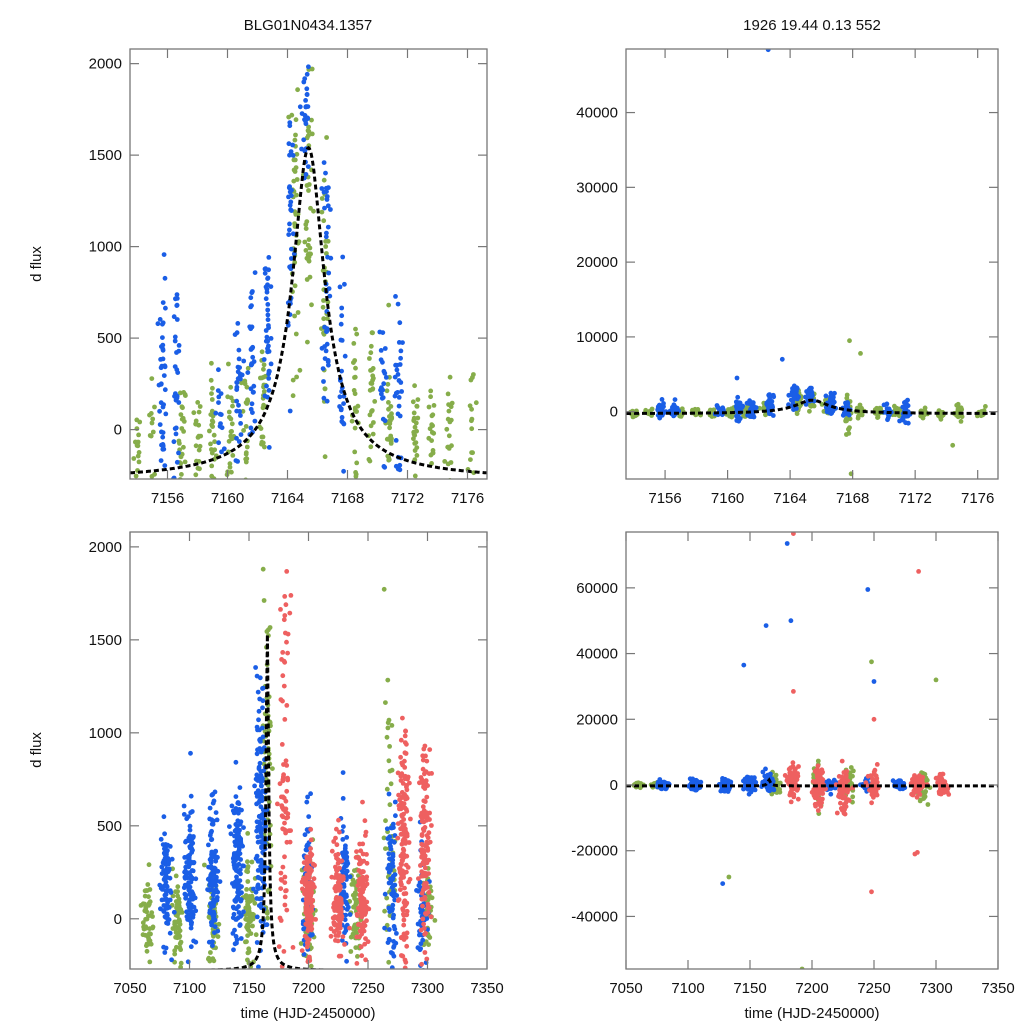 The image size is (1024, 1024). I want to click on x-tick-label: 7172, so click(407, 498).